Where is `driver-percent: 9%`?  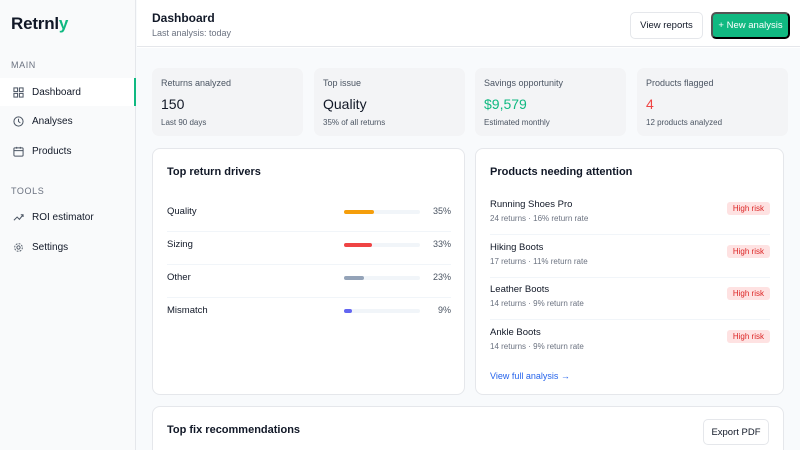
driver-percent: 9% is located at coordinates (444, 310).